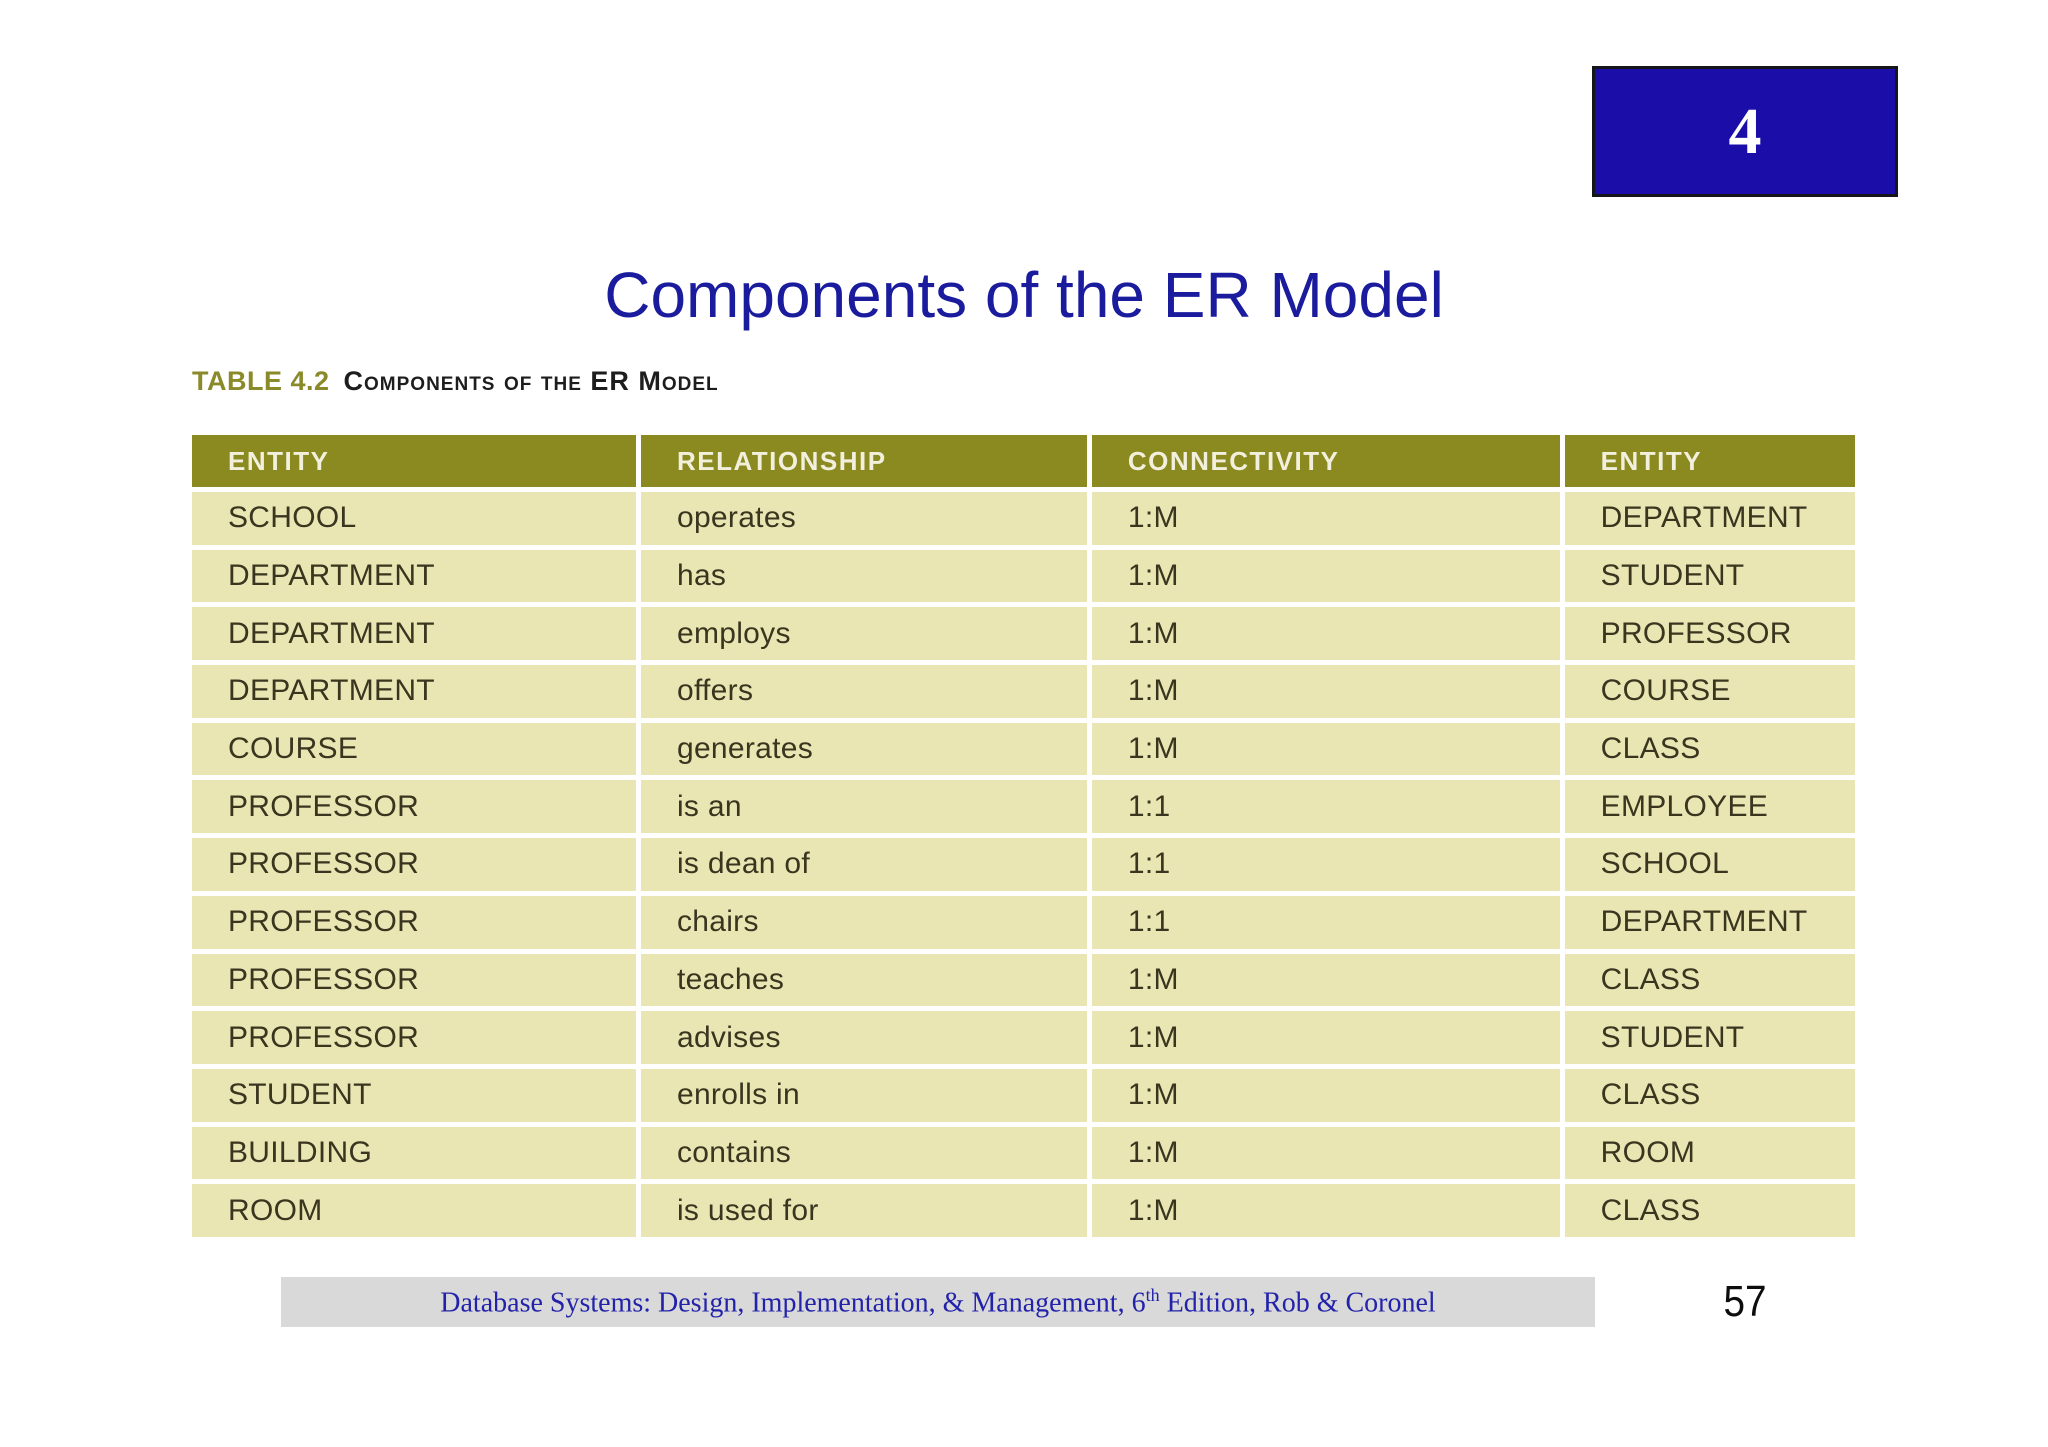 This screenshot has height=1447, width=2048. I want to click on column-header-connectivity: CONNECTIVITY, so click(1325, 461).